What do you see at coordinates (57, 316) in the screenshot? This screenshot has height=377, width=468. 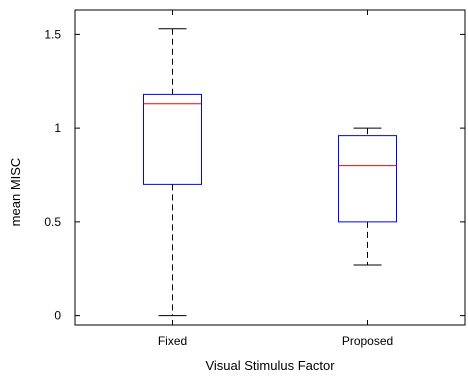 I see `y-tick-label: 0` at bounding box center [57, 316].